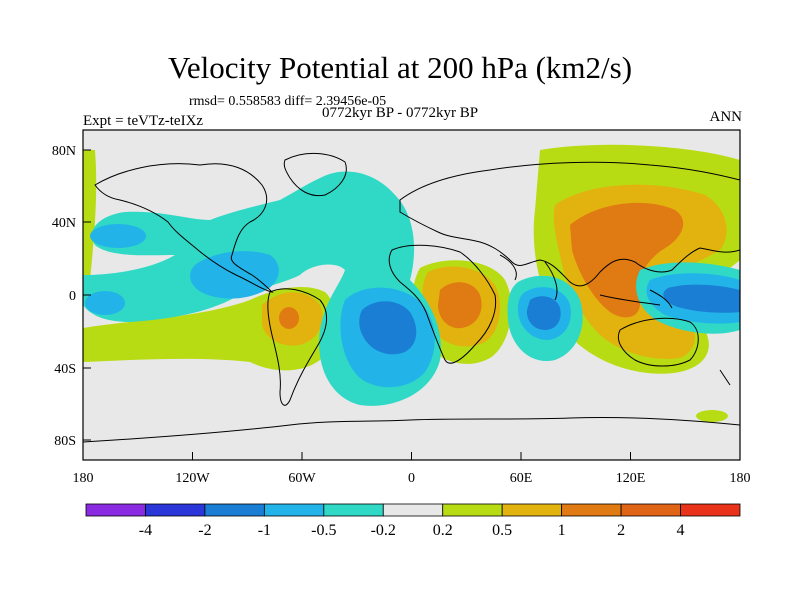 The image size is (800, 600). I want to click on x-label-120e: 120E, so click(631, 478).